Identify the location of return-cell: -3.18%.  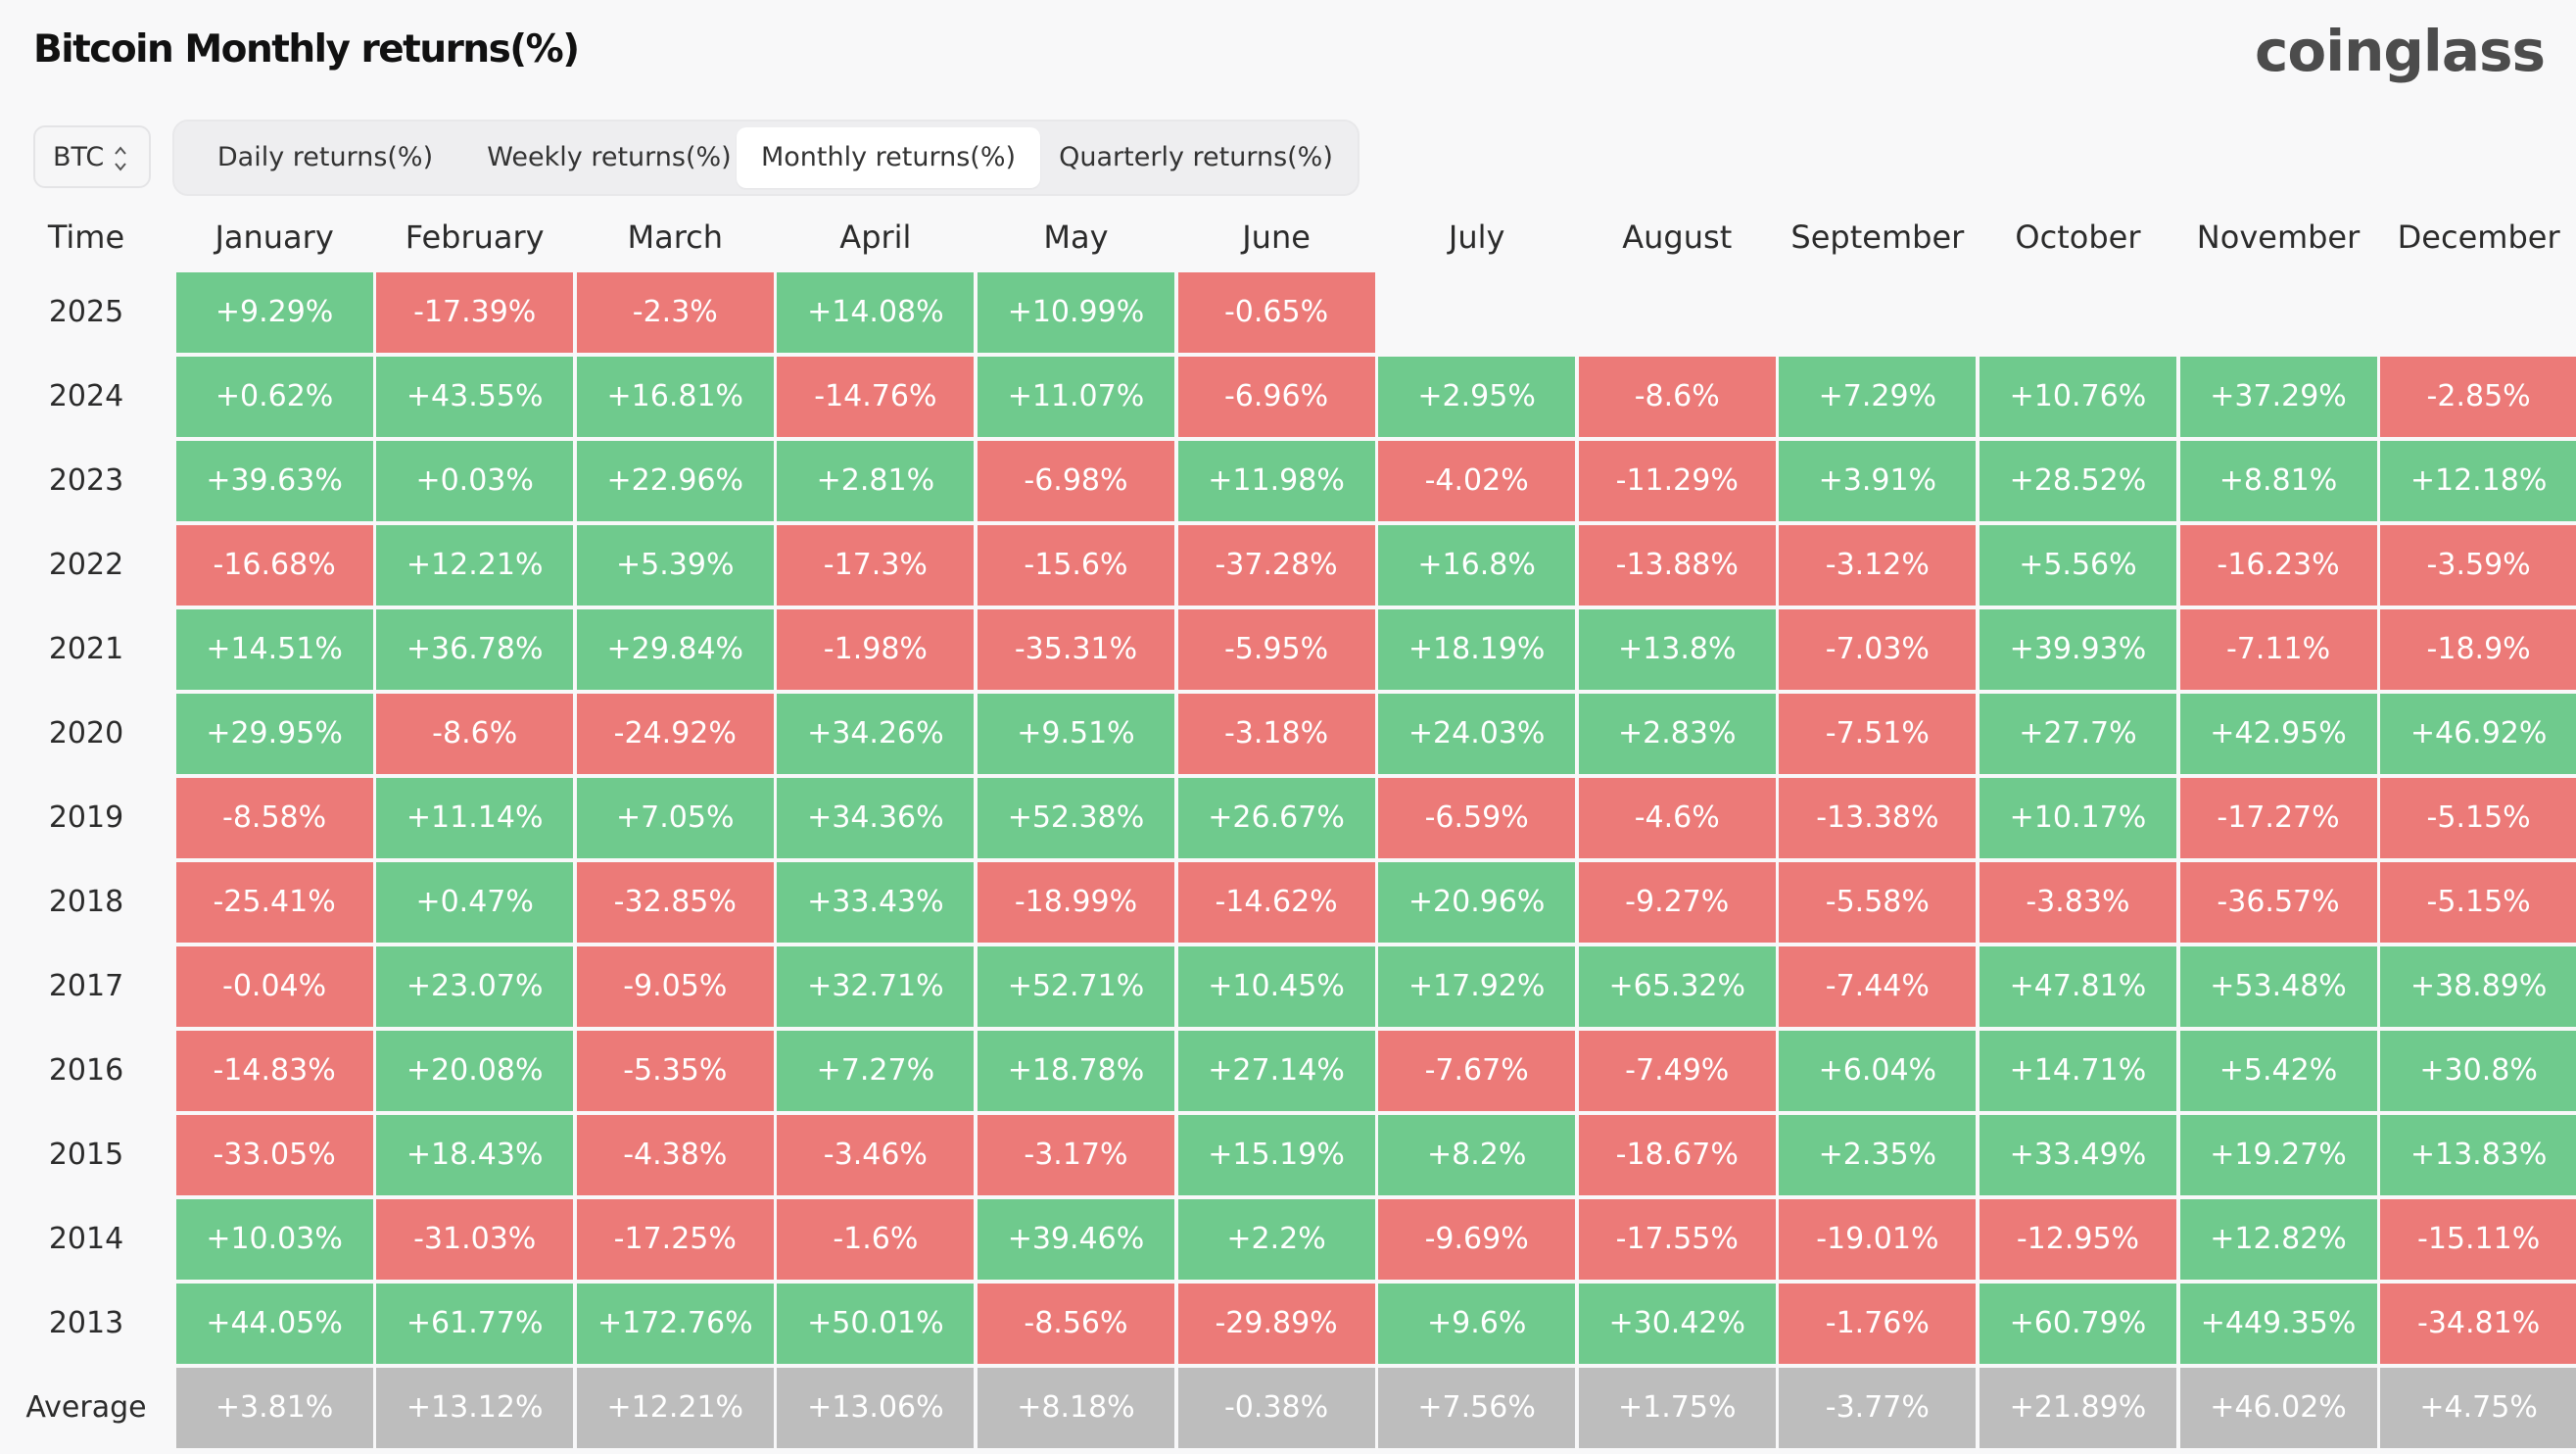
(1276, 734).